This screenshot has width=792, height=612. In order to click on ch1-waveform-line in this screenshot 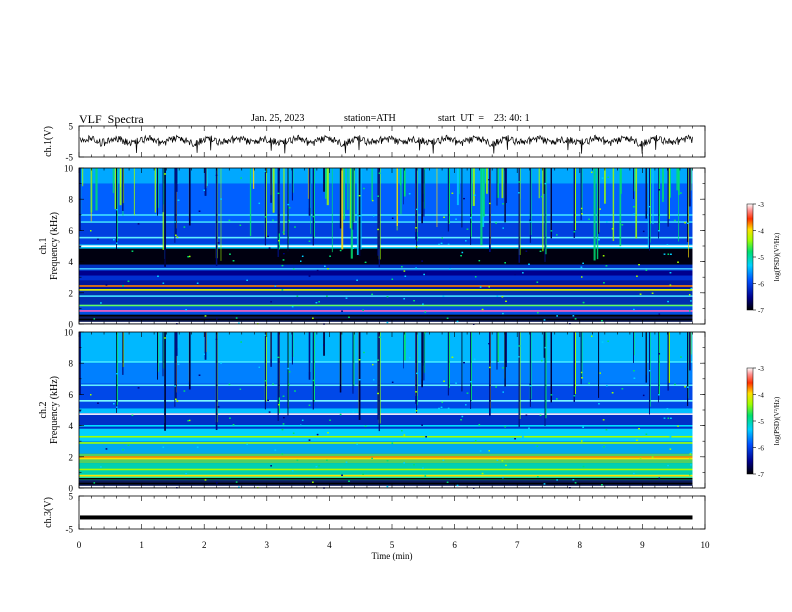, I will do `click(386, 144)`.